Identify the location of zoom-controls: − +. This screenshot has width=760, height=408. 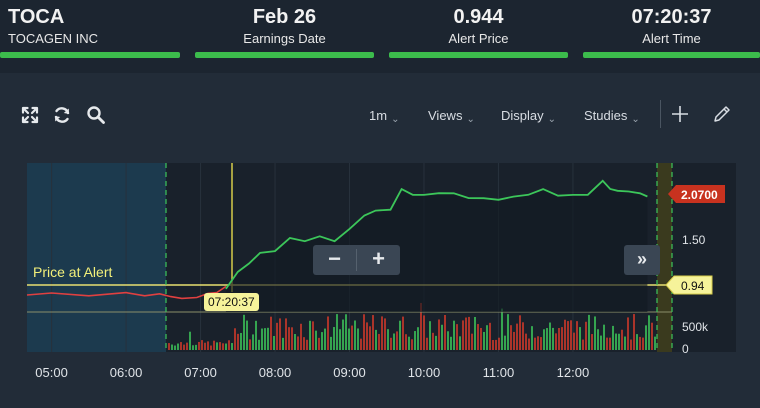
(356, 260).